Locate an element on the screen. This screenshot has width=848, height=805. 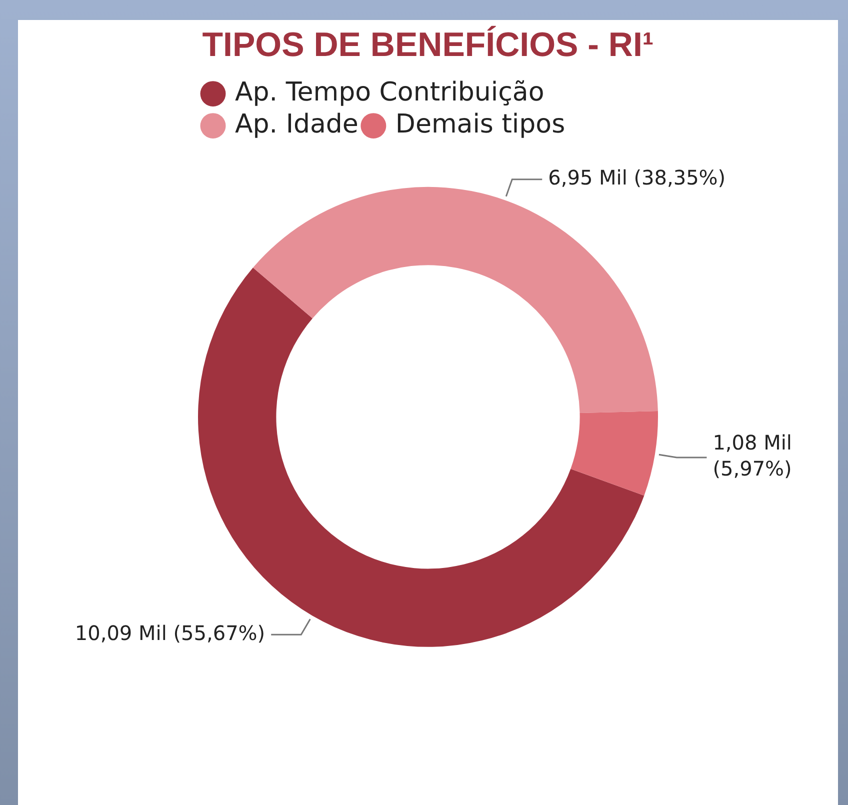
data-label: 1,08 Mil (5,97%) is located at coordinates (752, 455).